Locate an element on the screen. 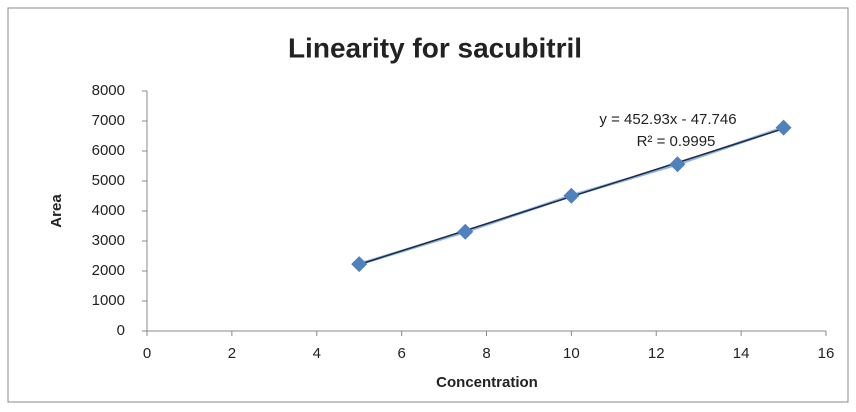 Image resolution: width=856 pixels, height=412 pixels. x-axis-label: Concentration is located at coordinates (487, 382).